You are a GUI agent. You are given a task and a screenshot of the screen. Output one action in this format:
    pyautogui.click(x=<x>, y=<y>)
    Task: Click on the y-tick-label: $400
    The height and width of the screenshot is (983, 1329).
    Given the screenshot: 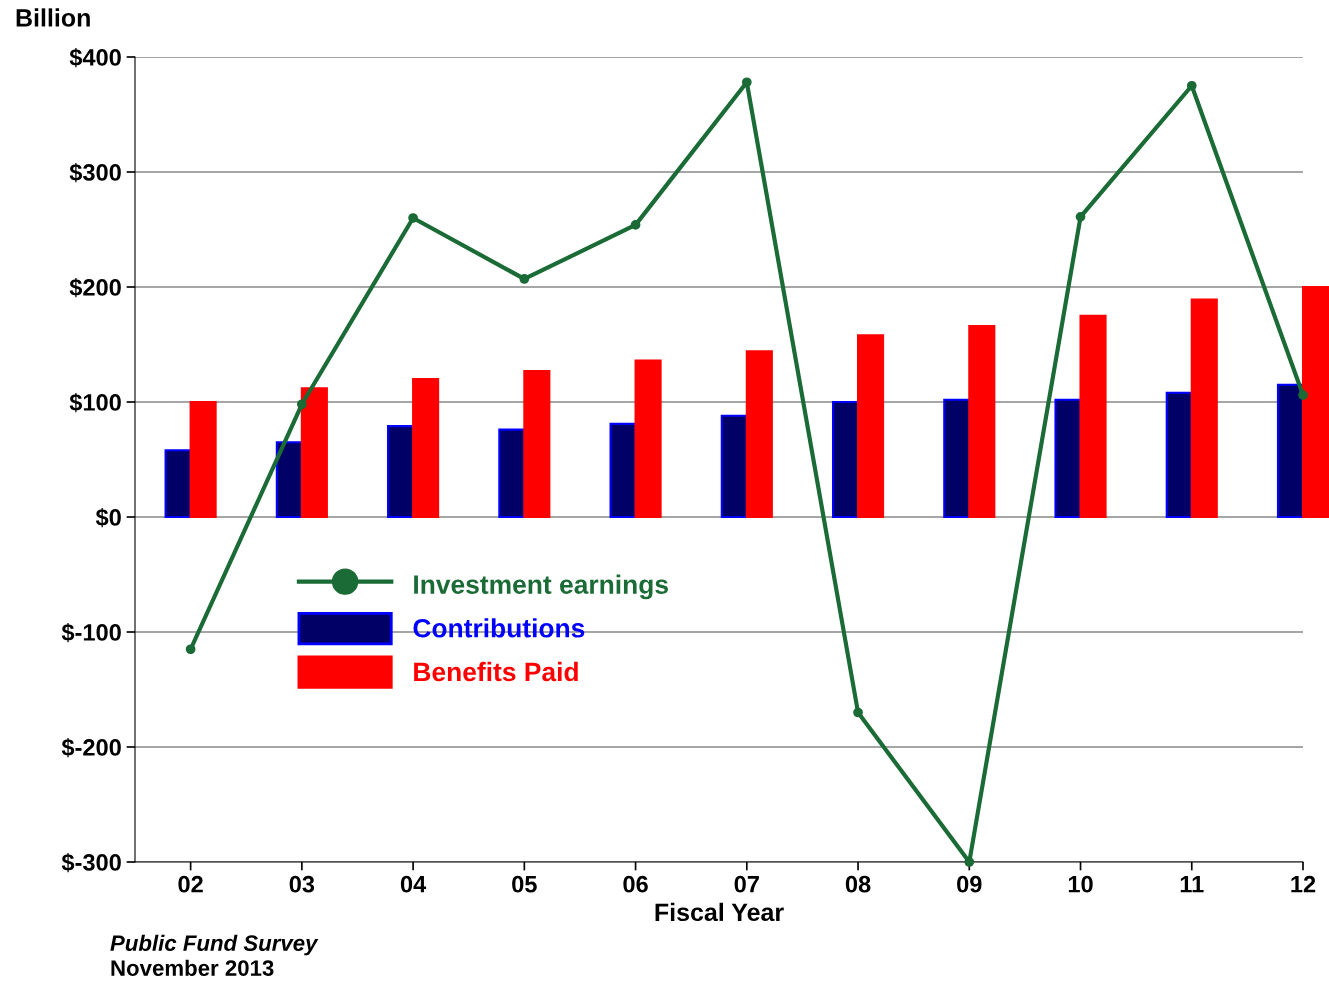 What is the action you would take?
    pyautogui.click(x=95, y=58)
    